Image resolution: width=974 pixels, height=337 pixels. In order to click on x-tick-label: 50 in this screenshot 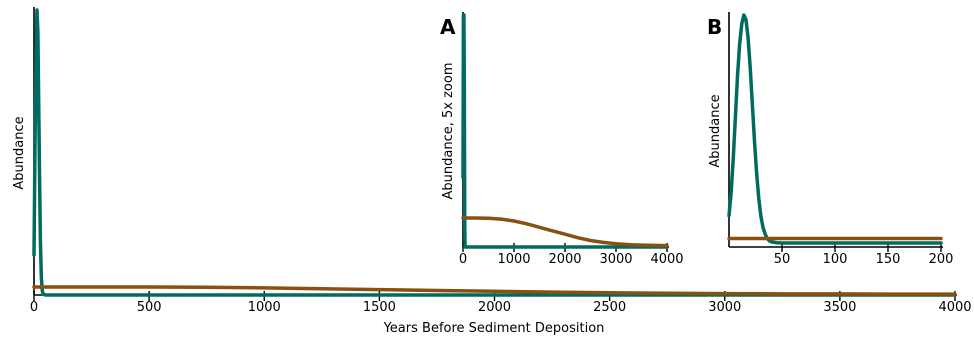, I will do `click(782, 259)`.